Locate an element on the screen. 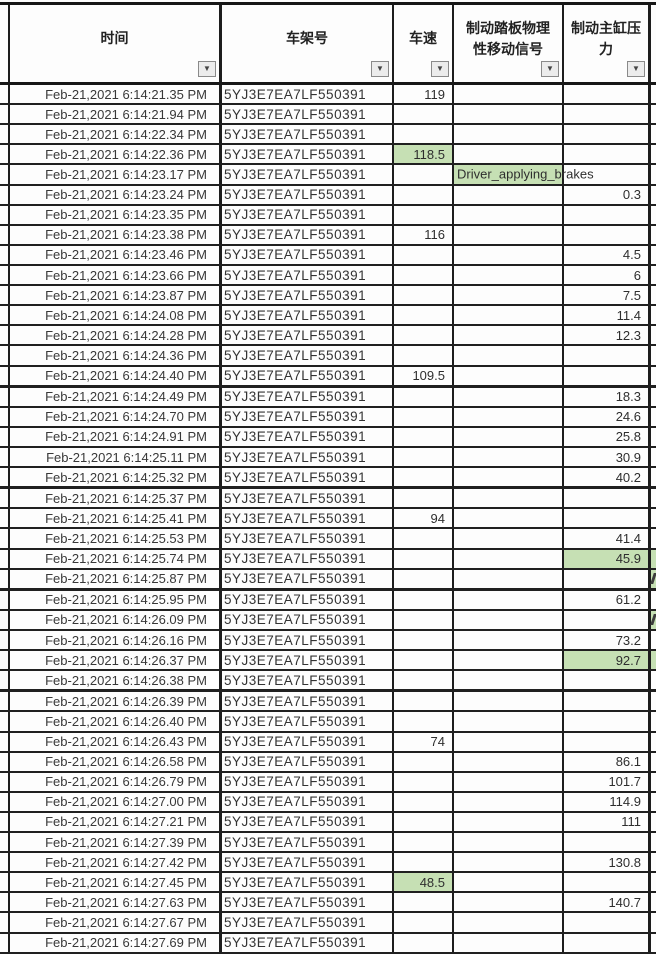 Image resolution: width=656 pixels, height=954 pixels. time-cell: Feb-21,2021 6:14:25.41 PM is located at coordinates (116, 518).